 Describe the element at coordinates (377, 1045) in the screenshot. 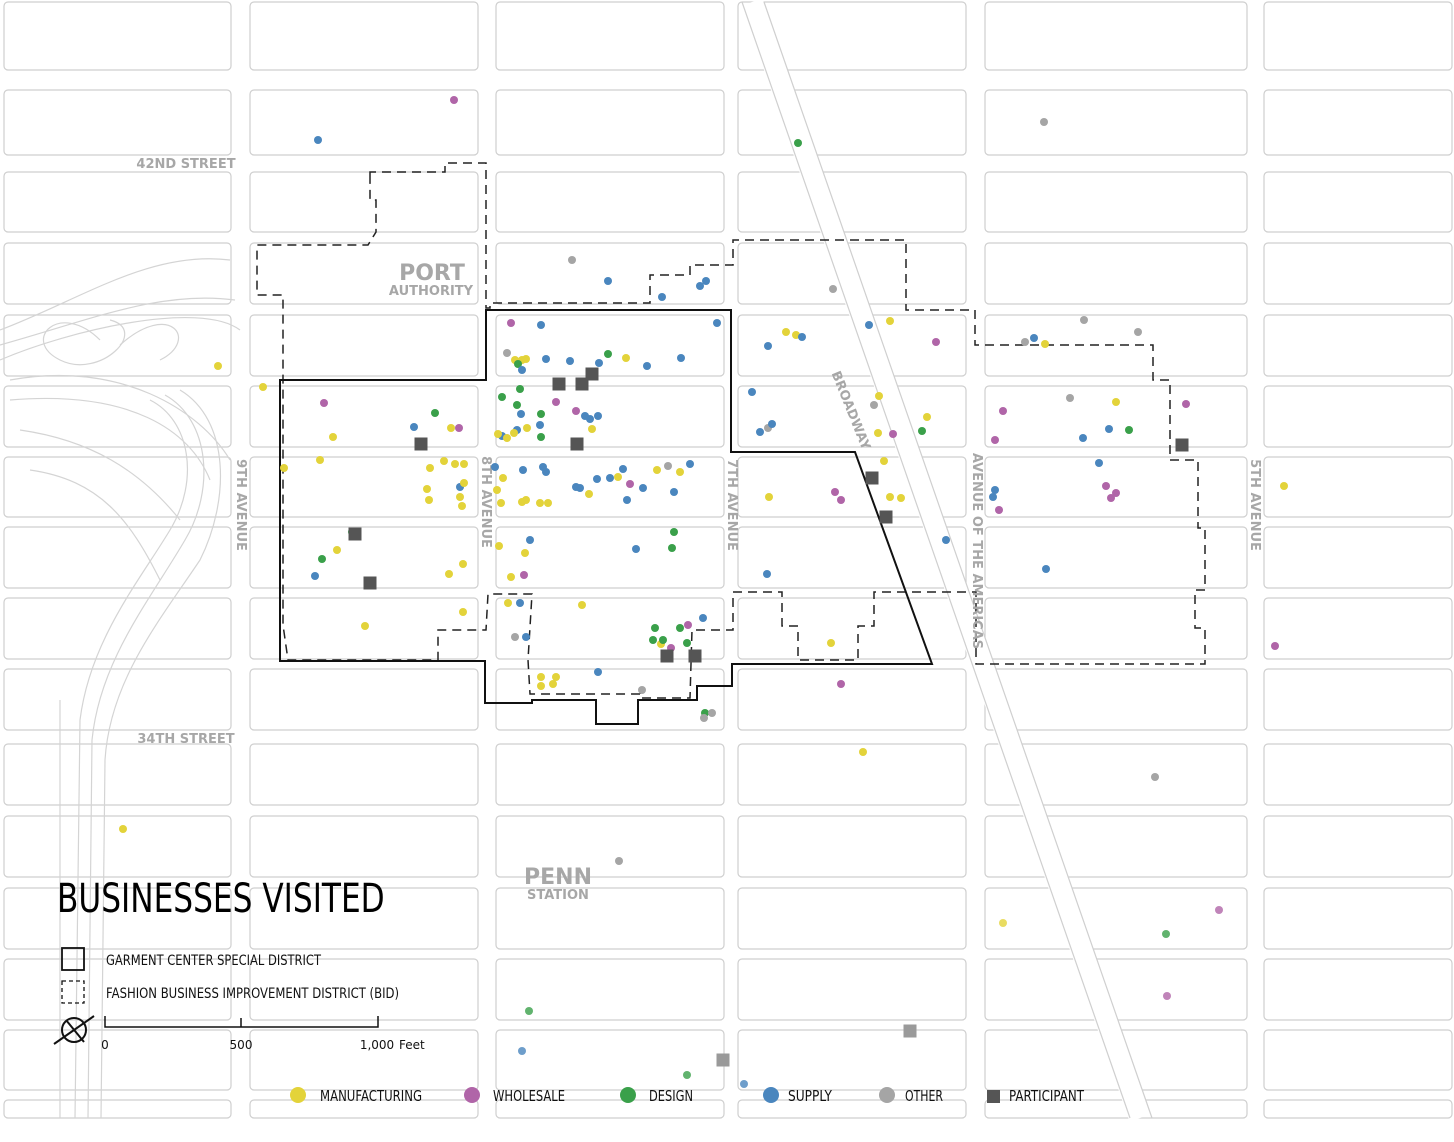

I see `scale-label-1000: 1,000` at that location.